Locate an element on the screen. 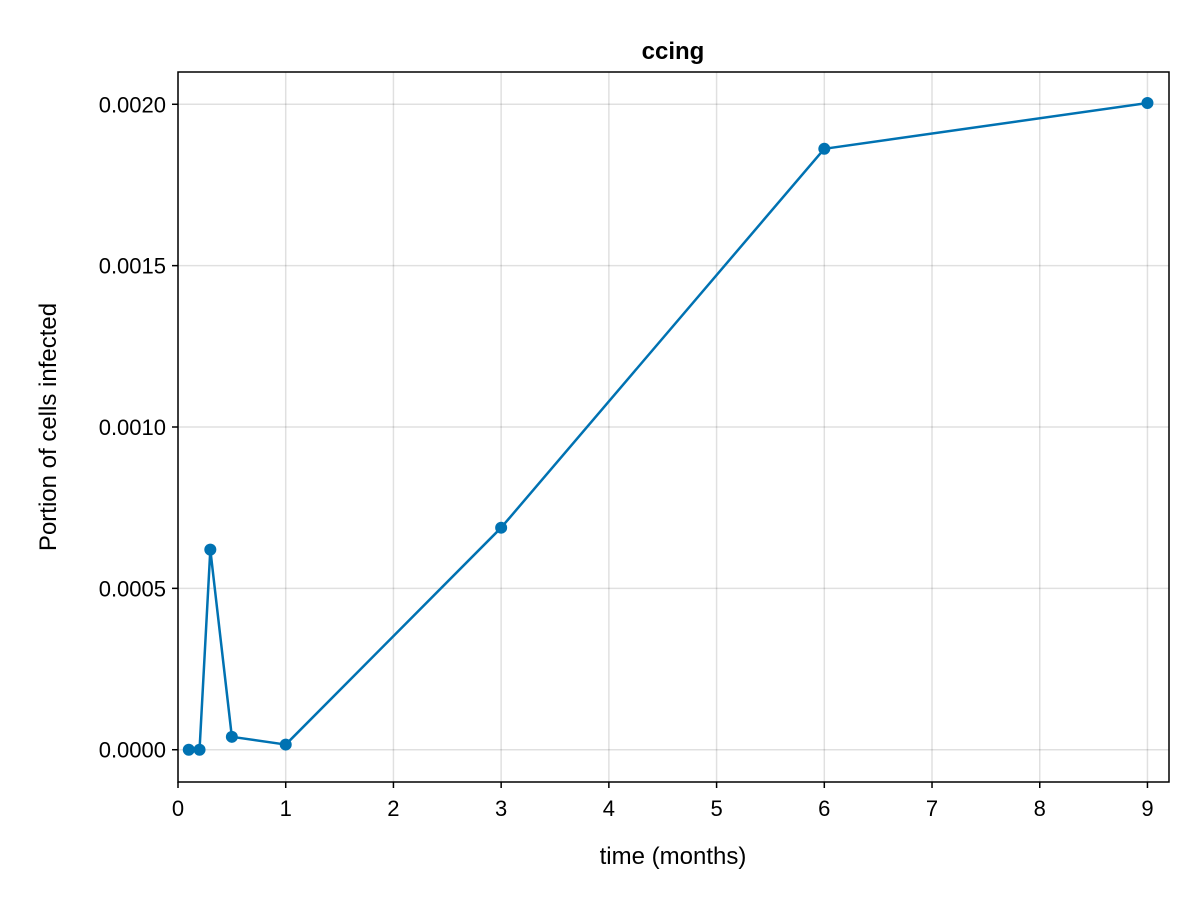 The image size is (1200, 900). x-tick-label: 0 is located at coordinates (178, 808).